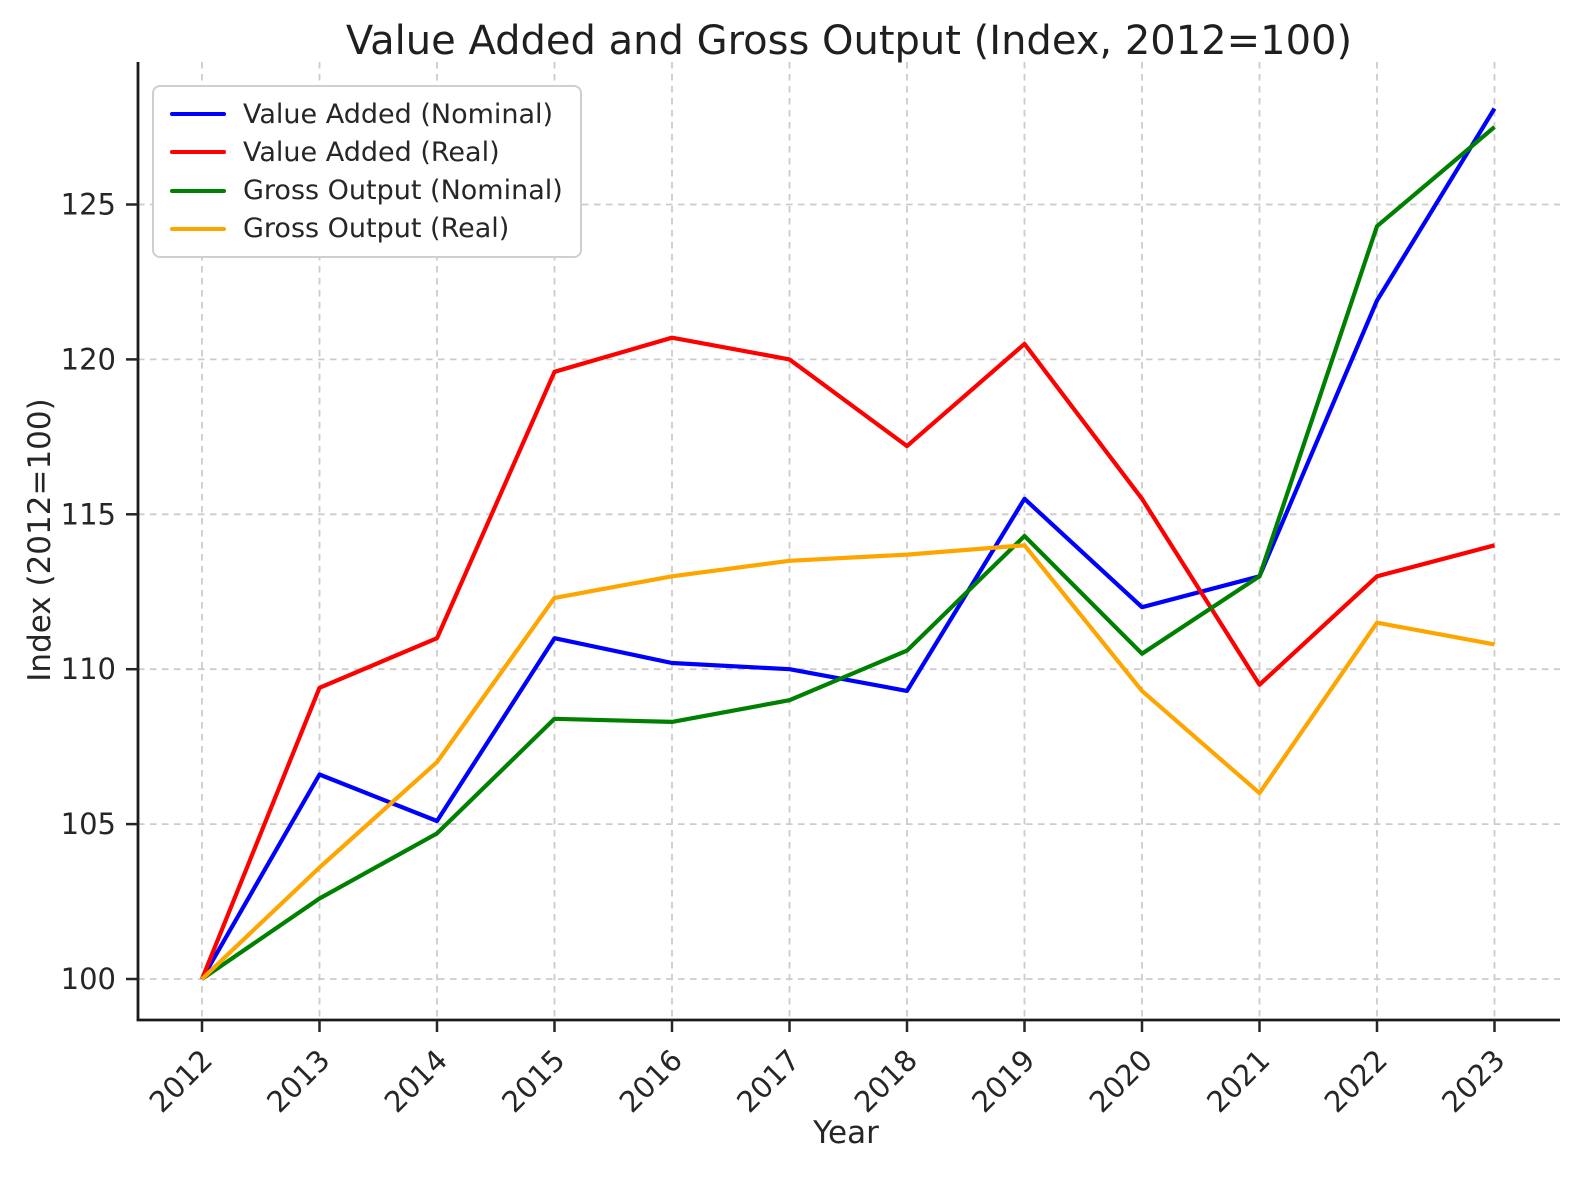 The height and width of the screenshot is (1180, 1580). What do you see at coordinates (1003, 1081) in the screenshot?
I see `x-tick-label-2019: 2019` at bounding box center [1003, 1081].